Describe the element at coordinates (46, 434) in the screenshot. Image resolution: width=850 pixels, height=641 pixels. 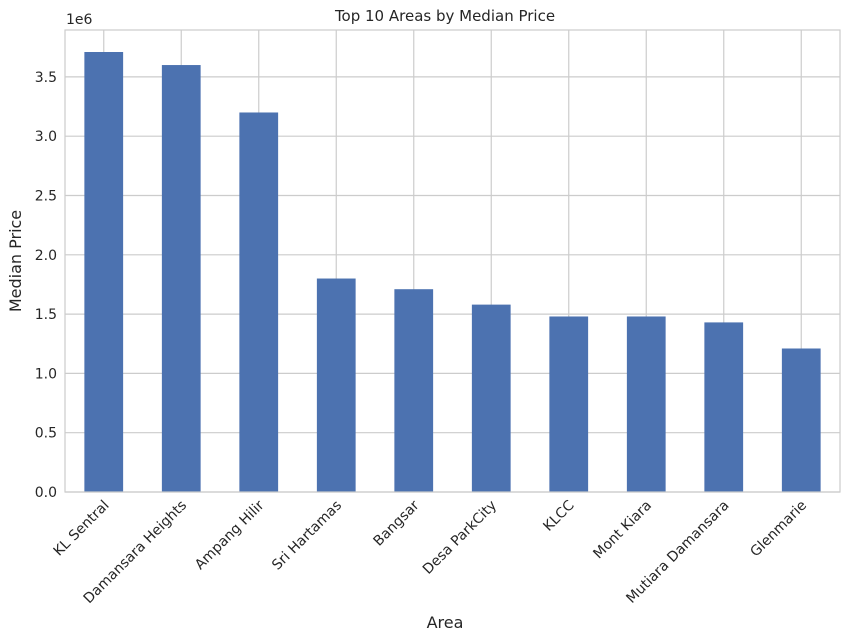
I see `y-tick-label: 0.5` at that location.